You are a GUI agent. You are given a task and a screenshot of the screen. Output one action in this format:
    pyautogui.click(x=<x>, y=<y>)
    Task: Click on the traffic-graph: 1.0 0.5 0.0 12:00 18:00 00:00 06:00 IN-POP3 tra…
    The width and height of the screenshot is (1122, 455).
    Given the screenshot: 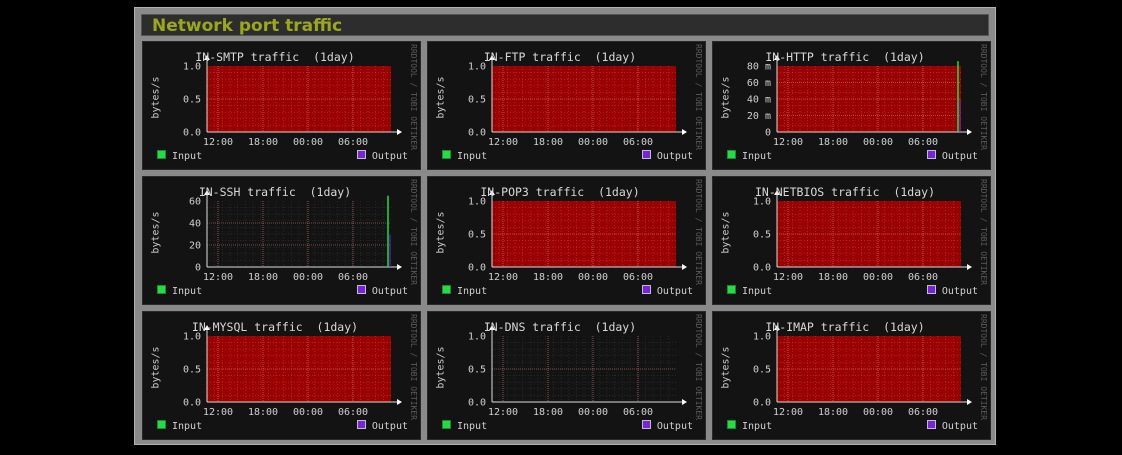 What is the action you would take?
    pyautogui.click(x=566, y=240)
    